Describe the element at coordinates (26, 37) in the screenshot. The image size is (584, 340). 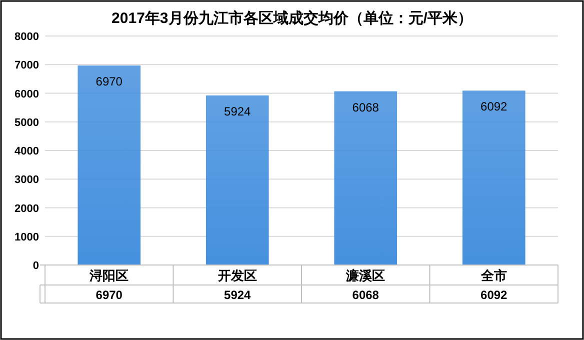
I see `y-tick-label: 8000` at that location.